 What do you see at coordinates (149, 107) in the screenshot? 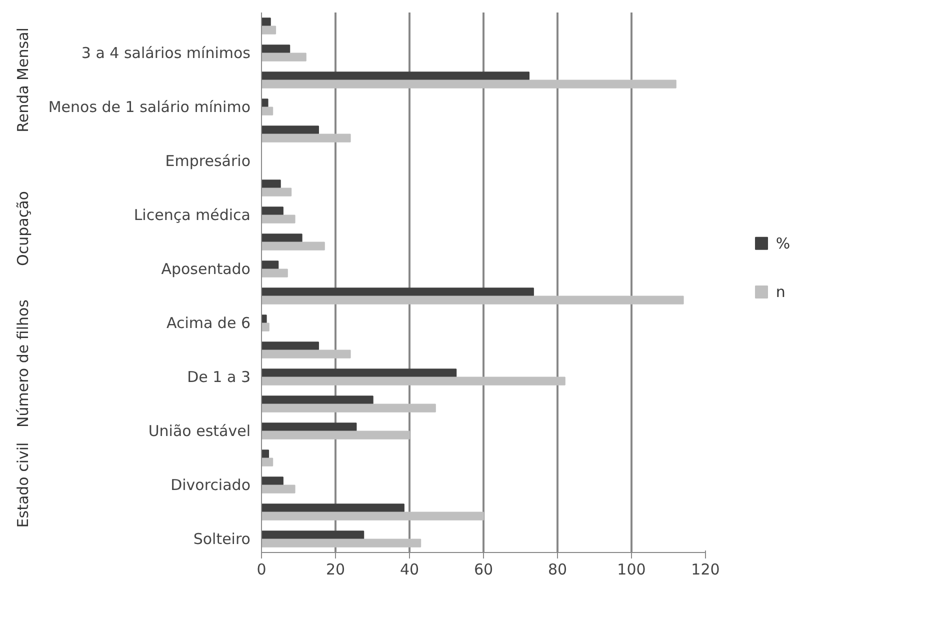
I see `y-tick-label: Menos de 1 salário mínimo` at bounding box center [149, 107].